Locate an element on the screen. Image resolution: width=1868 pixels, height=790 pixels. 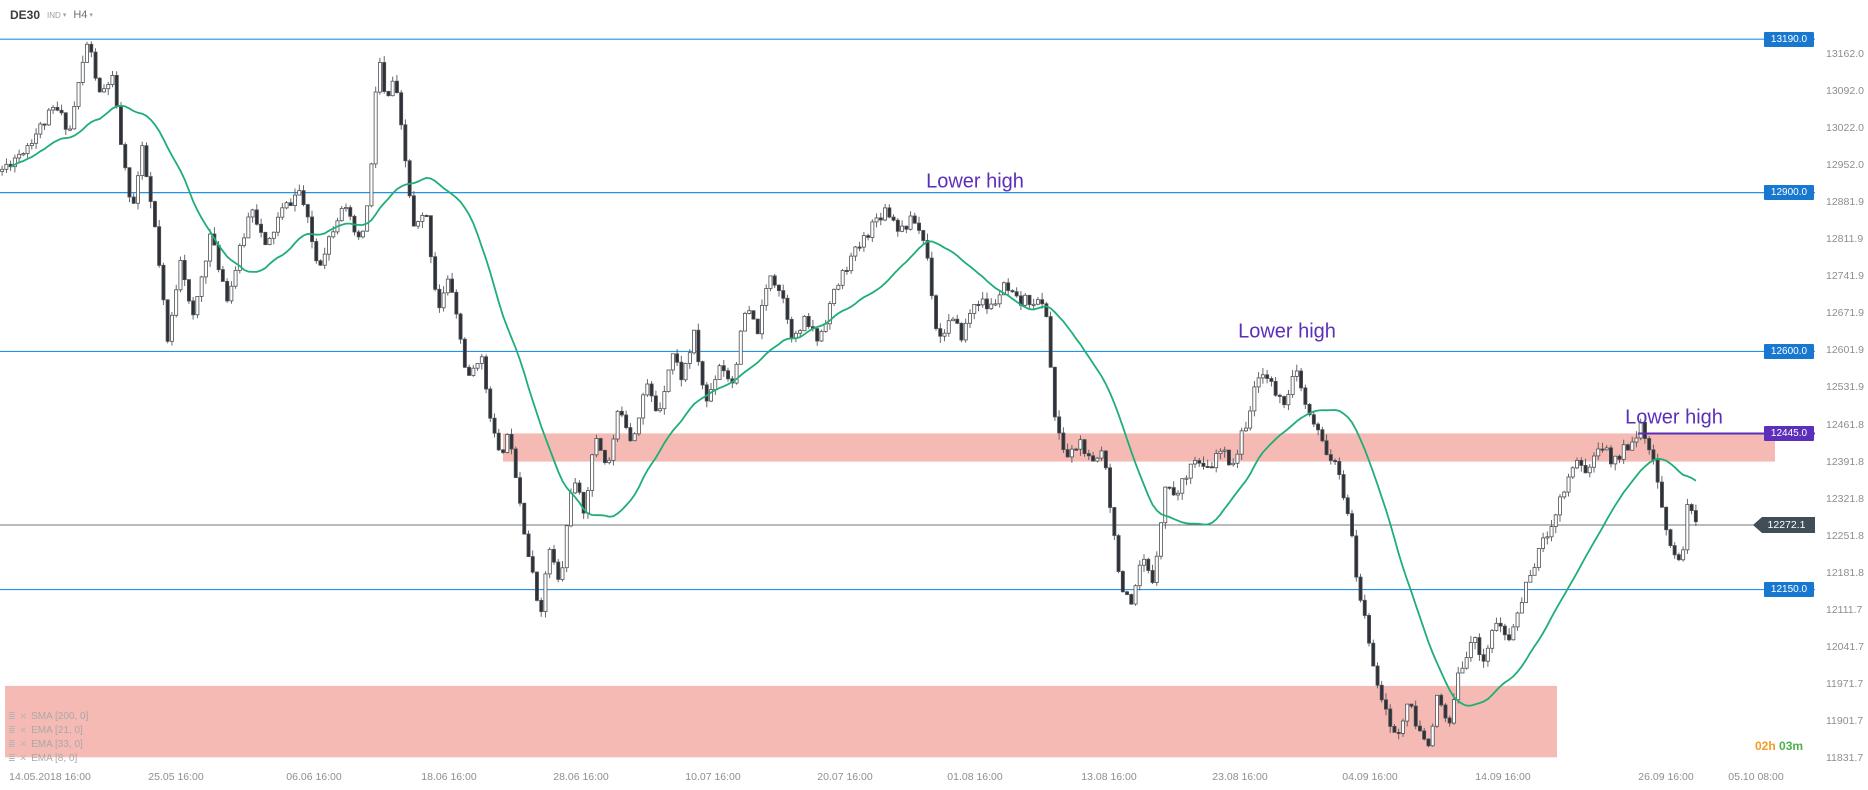
price-axis-label: 12181.8 is located at coordinates (1845, 572).